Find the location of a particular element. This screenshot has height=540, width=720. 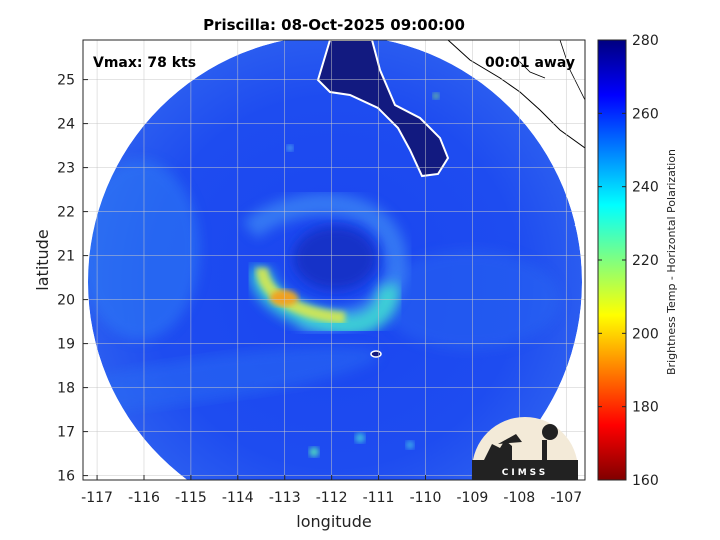

x-tick-label: -111 is located at coordinates (379, 498).